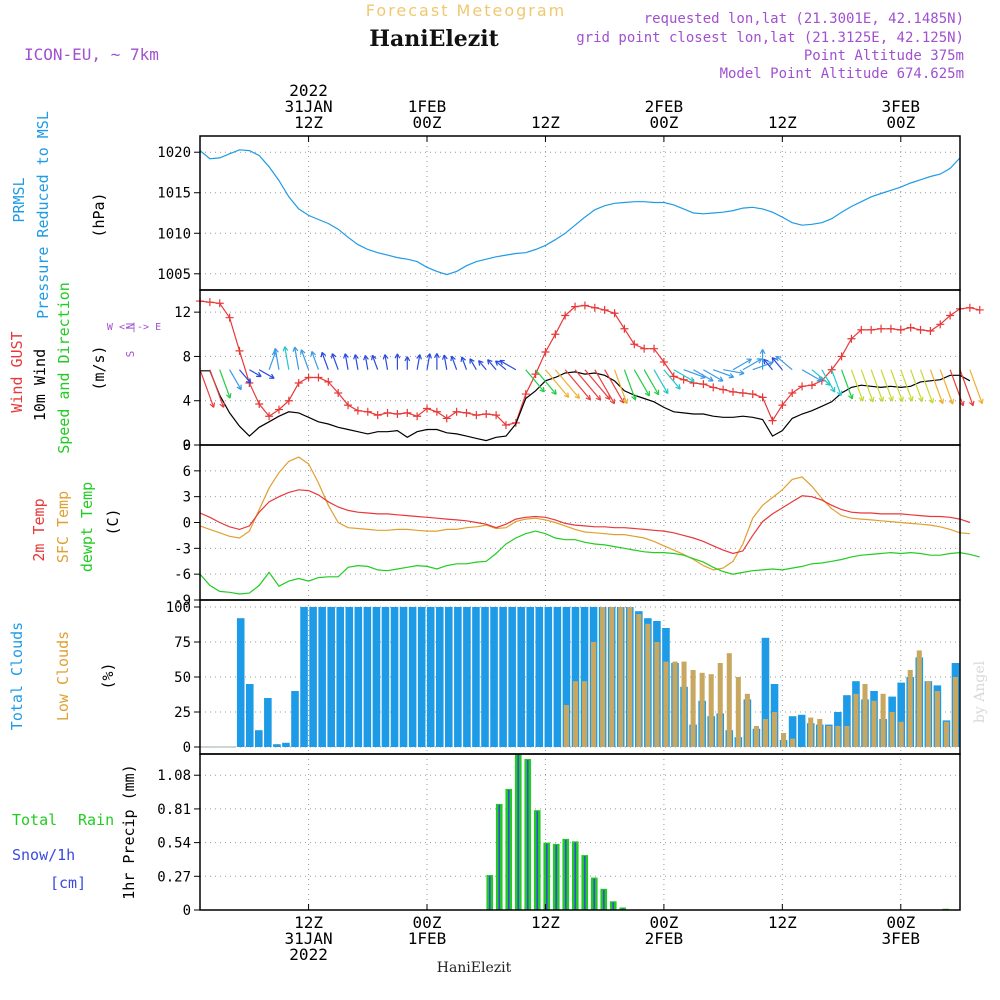 The width and height of the screenshot is (1000, 1000). I want to click on place-name: HaniElezit, so click(434, 39).